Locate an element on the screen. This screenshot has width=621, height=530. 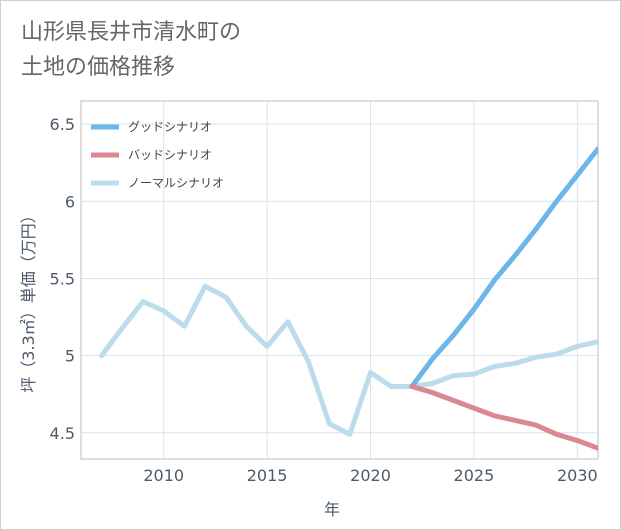
chart-title-line-2: 土地の価格推移 is located at coordinates (98, 67).